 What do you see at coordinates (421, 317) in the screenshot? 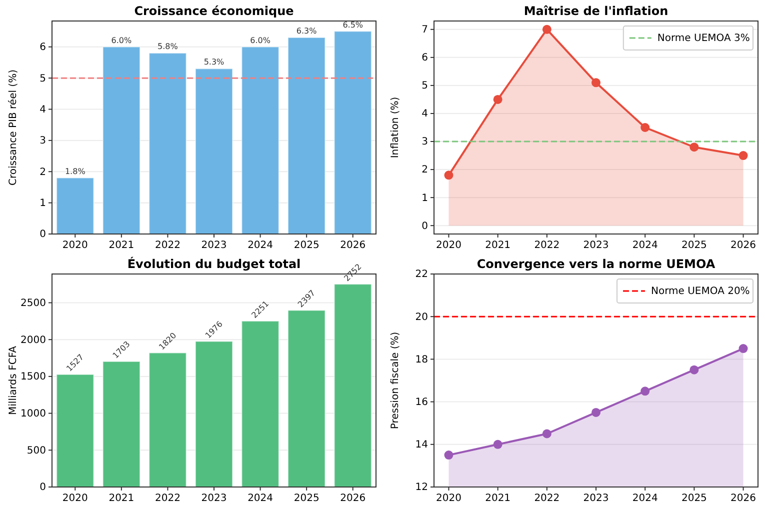
I see `y-tick-label: 20` at bounding box center [421, 317].